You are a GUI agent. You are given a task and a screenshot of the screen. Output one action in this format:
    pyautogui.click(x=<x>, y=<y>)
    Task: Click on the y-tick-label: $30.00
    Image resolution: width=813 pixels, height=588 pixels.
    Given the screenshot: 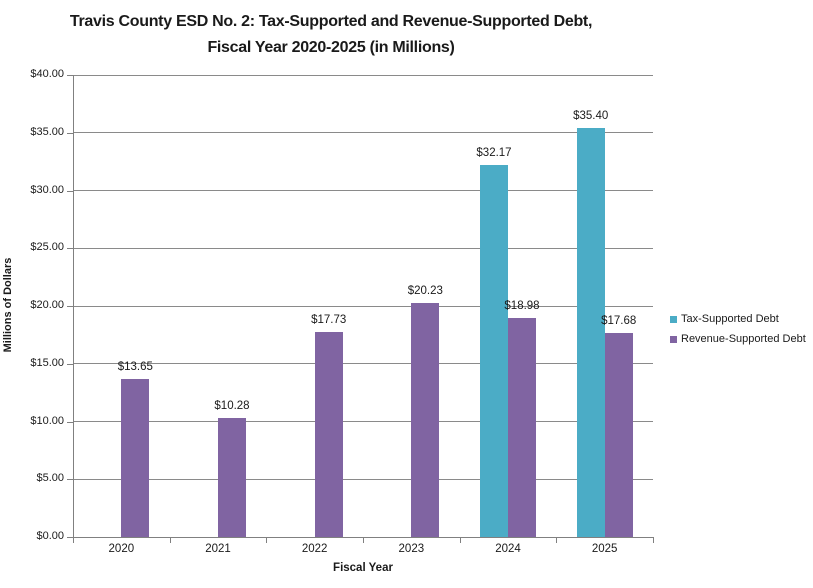 What is the action you would take?
    pyautogui.click(x=47, y=189)
    